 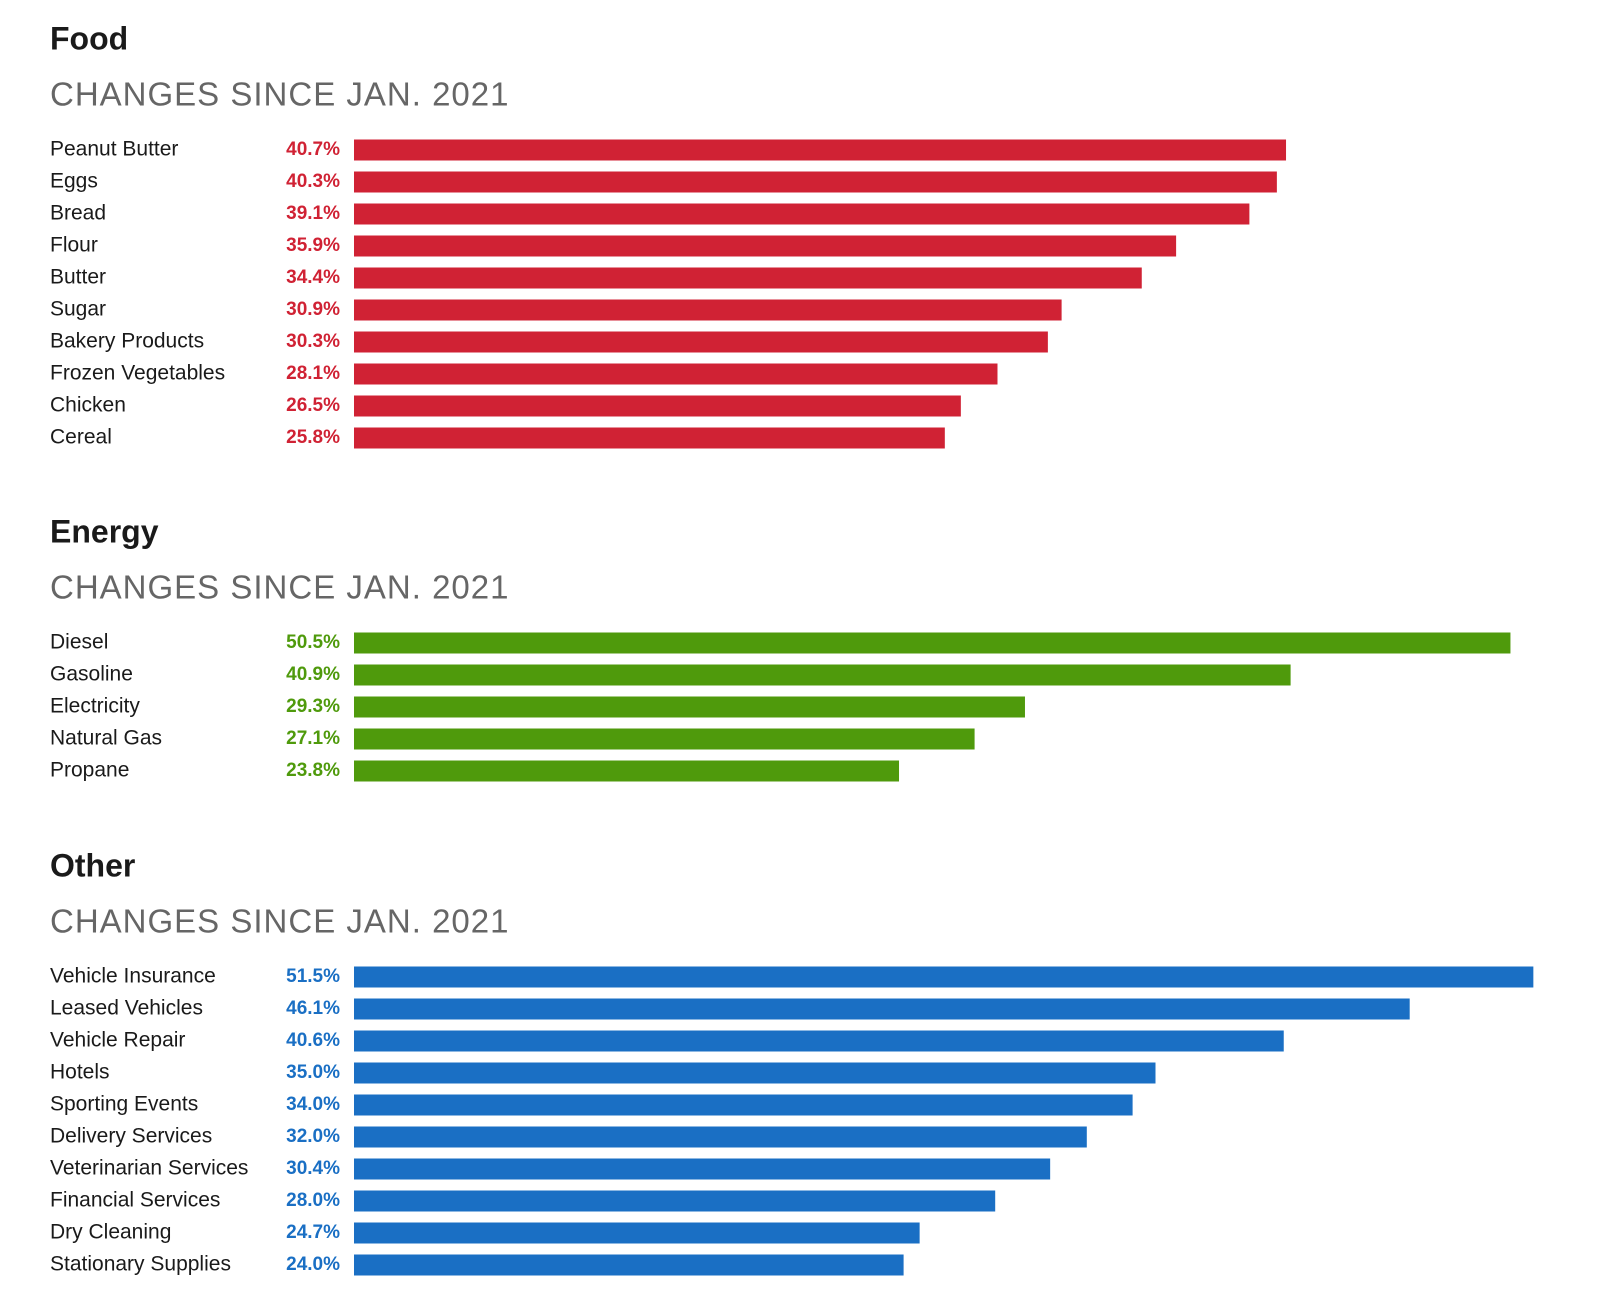 What do you see at coordinates (313, 1200) in the screenshot?
I see `value-label: 28.0%` at bounding box center [313, 1200].